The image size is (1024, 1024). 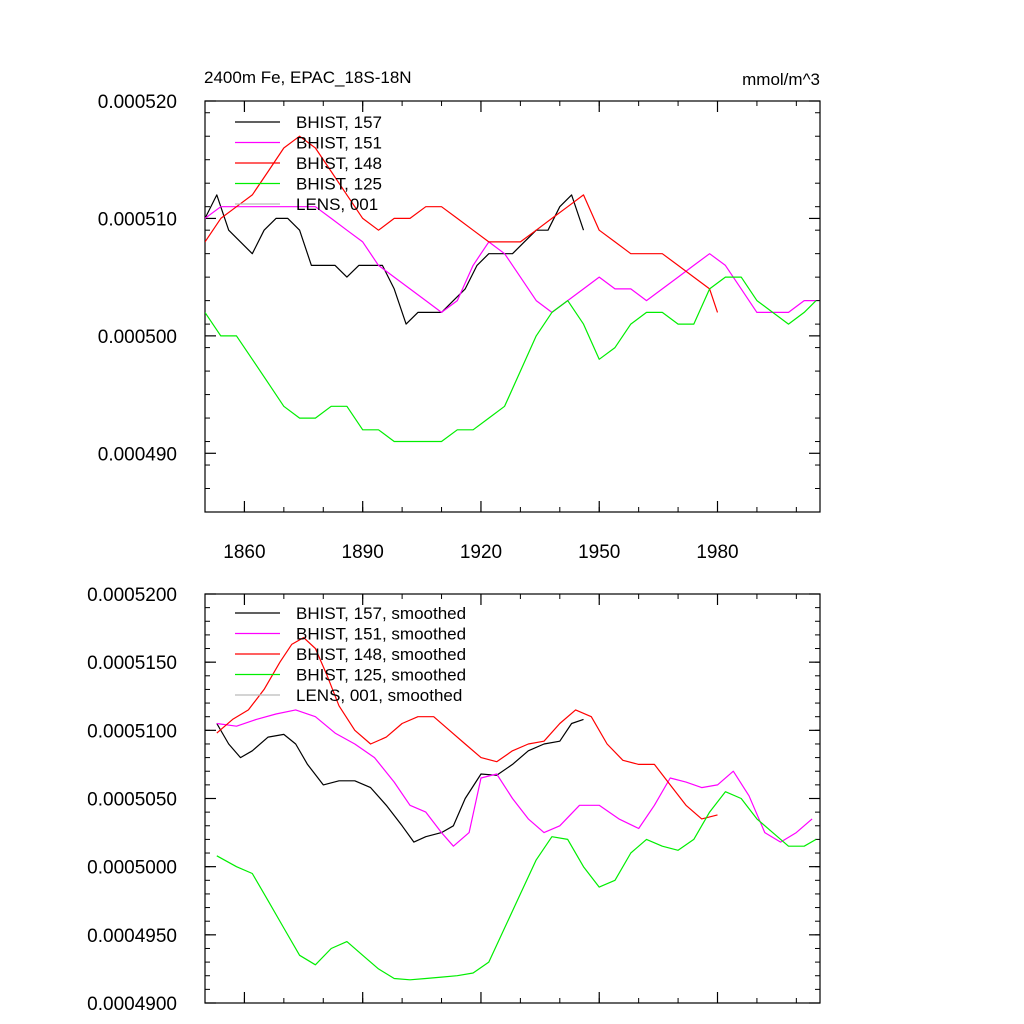 What do you see at coordinates (132, 731) in the screenshot?
I see `y-tick-label: 0.0005100` at bounding box center [132, 731].